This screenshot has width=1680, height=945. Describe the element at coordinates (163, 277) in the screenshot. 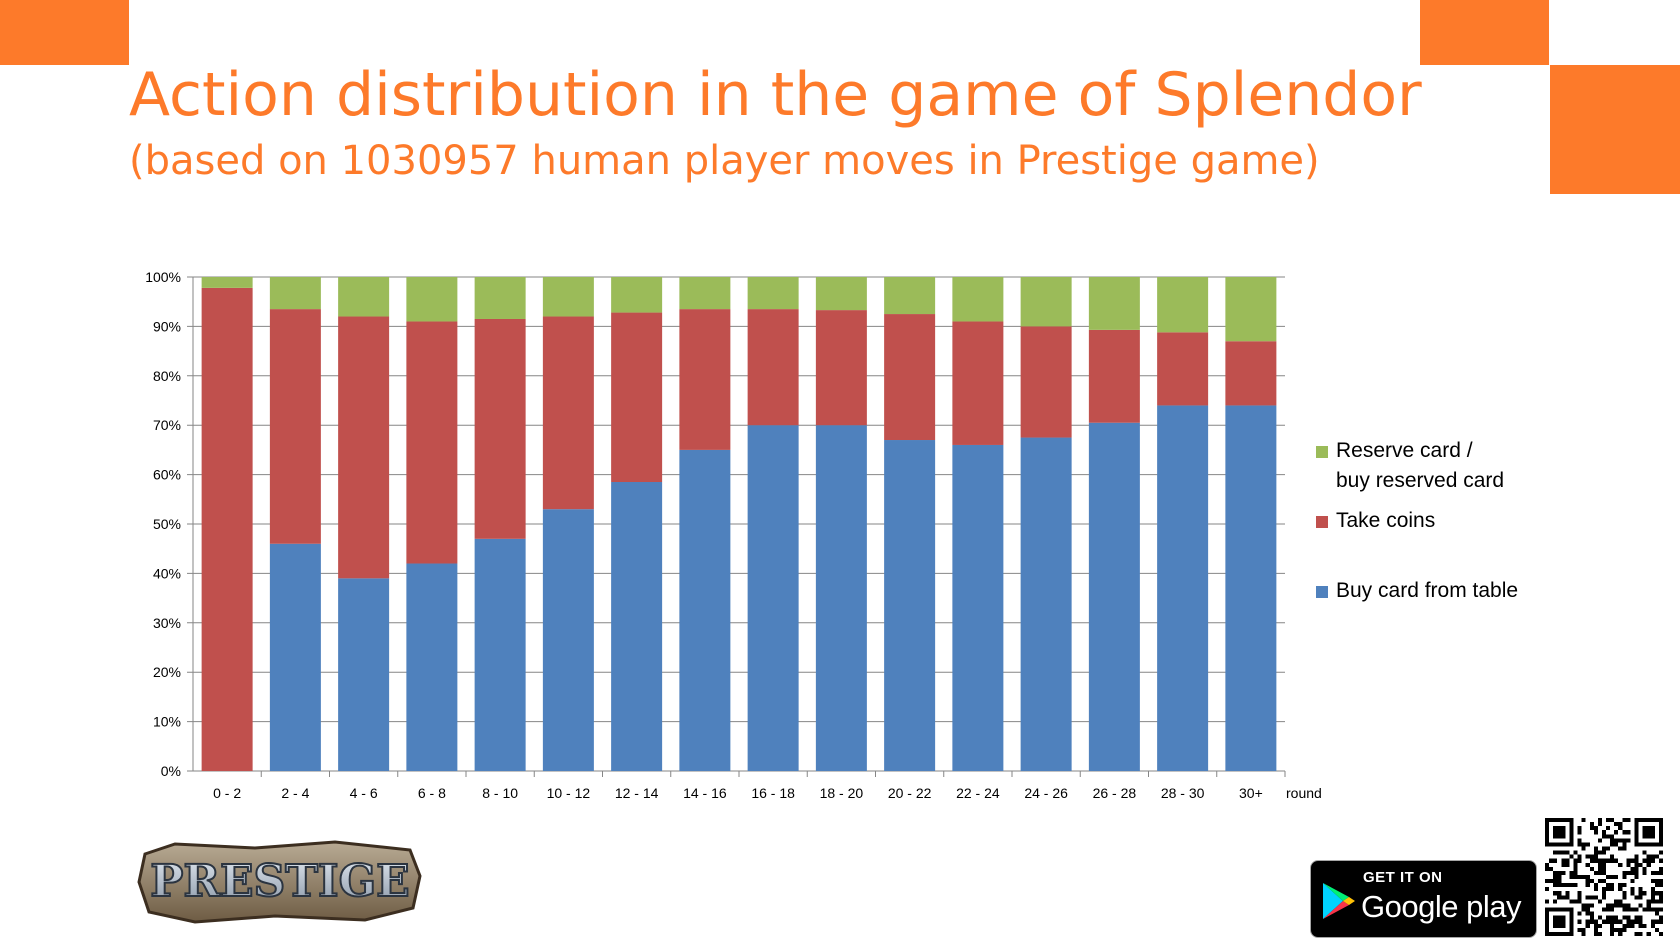

I see `y-tick-label: 100%` at that location.